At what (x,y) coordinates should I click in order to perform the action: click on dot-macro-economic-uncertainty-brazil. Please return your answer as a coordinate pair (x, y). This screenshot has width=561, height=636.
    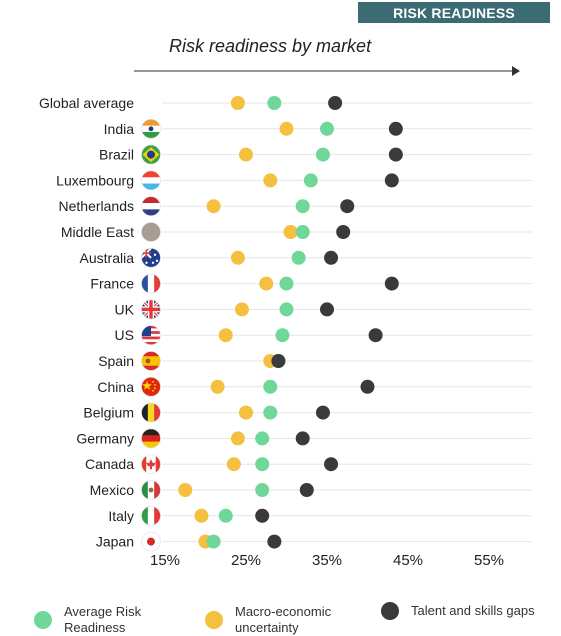
    Looking at the image, I should click on (246, 154).